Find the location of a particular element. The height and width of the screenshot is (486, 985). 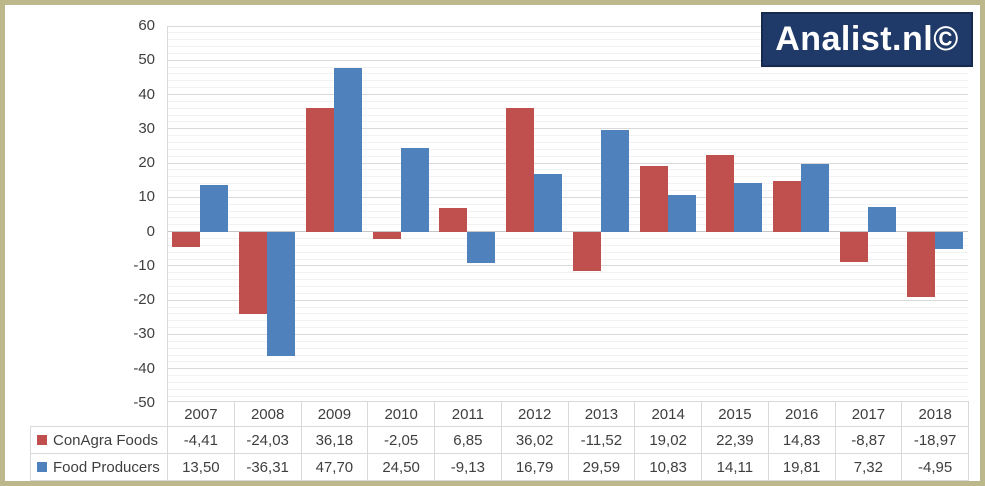

bar-conagra-foods-2017 is located at coordinates (853, 247).